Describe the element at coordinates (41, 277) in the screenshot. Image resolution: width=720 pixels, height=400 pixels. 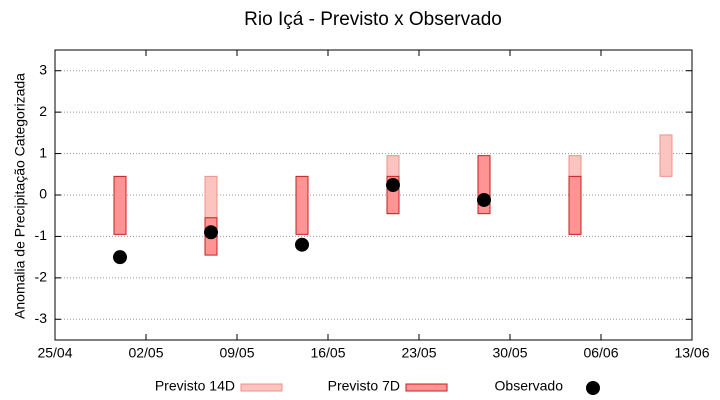
I see `y-tick-label: -2` at that location.